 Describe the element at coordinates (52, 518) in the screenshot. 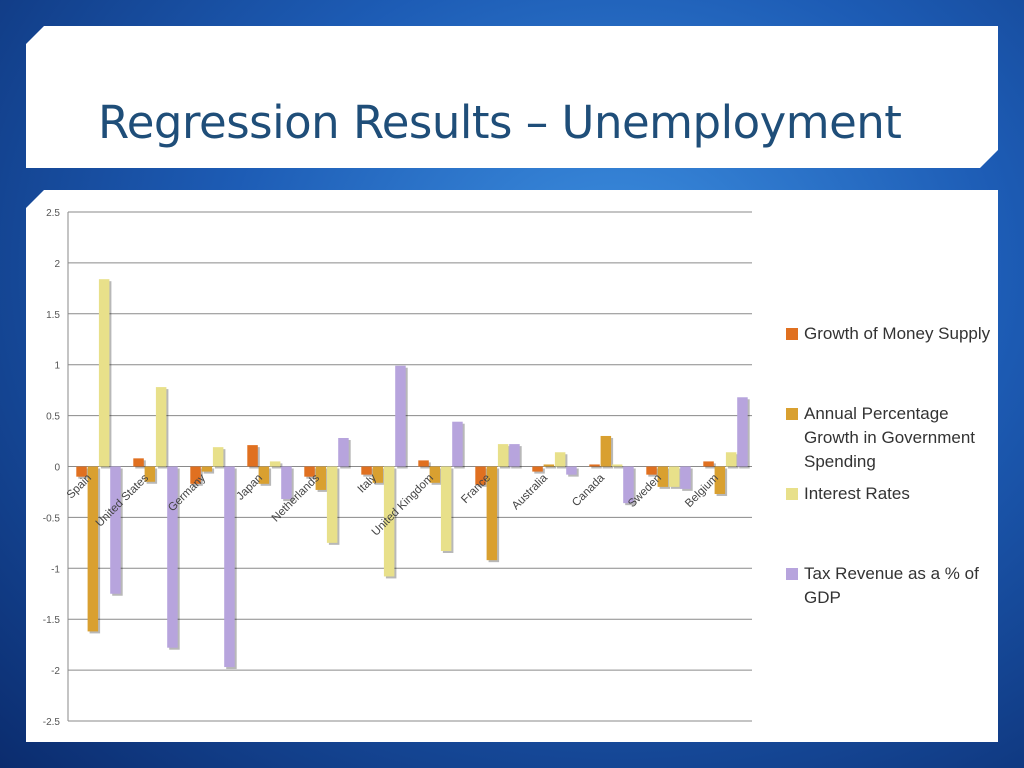

I see `y-tick-label: -0.5` at that location.